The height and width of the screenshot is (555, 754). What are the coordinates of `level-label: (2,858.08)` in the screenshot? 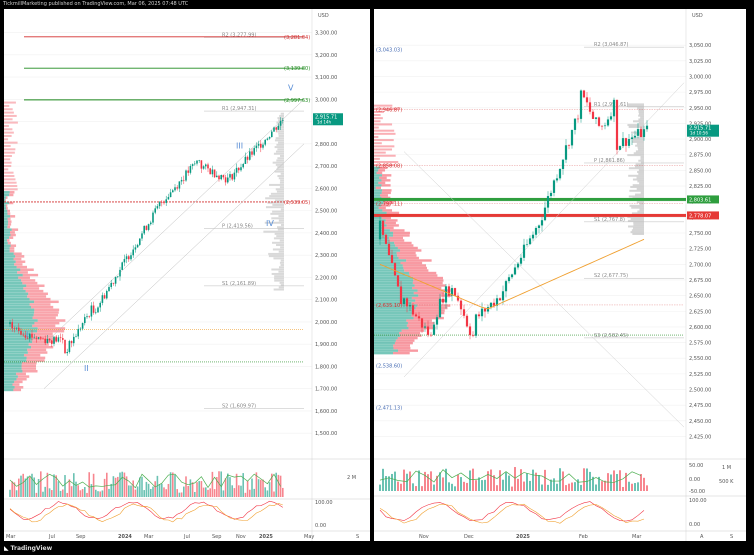 It's located at (389, 166).